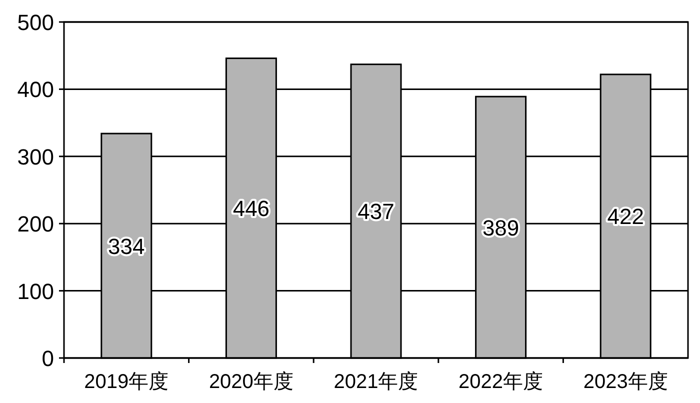  Describe the element at coordinates (35, 291) in the screenshot. I see `y-tick-label: 100` at that location.